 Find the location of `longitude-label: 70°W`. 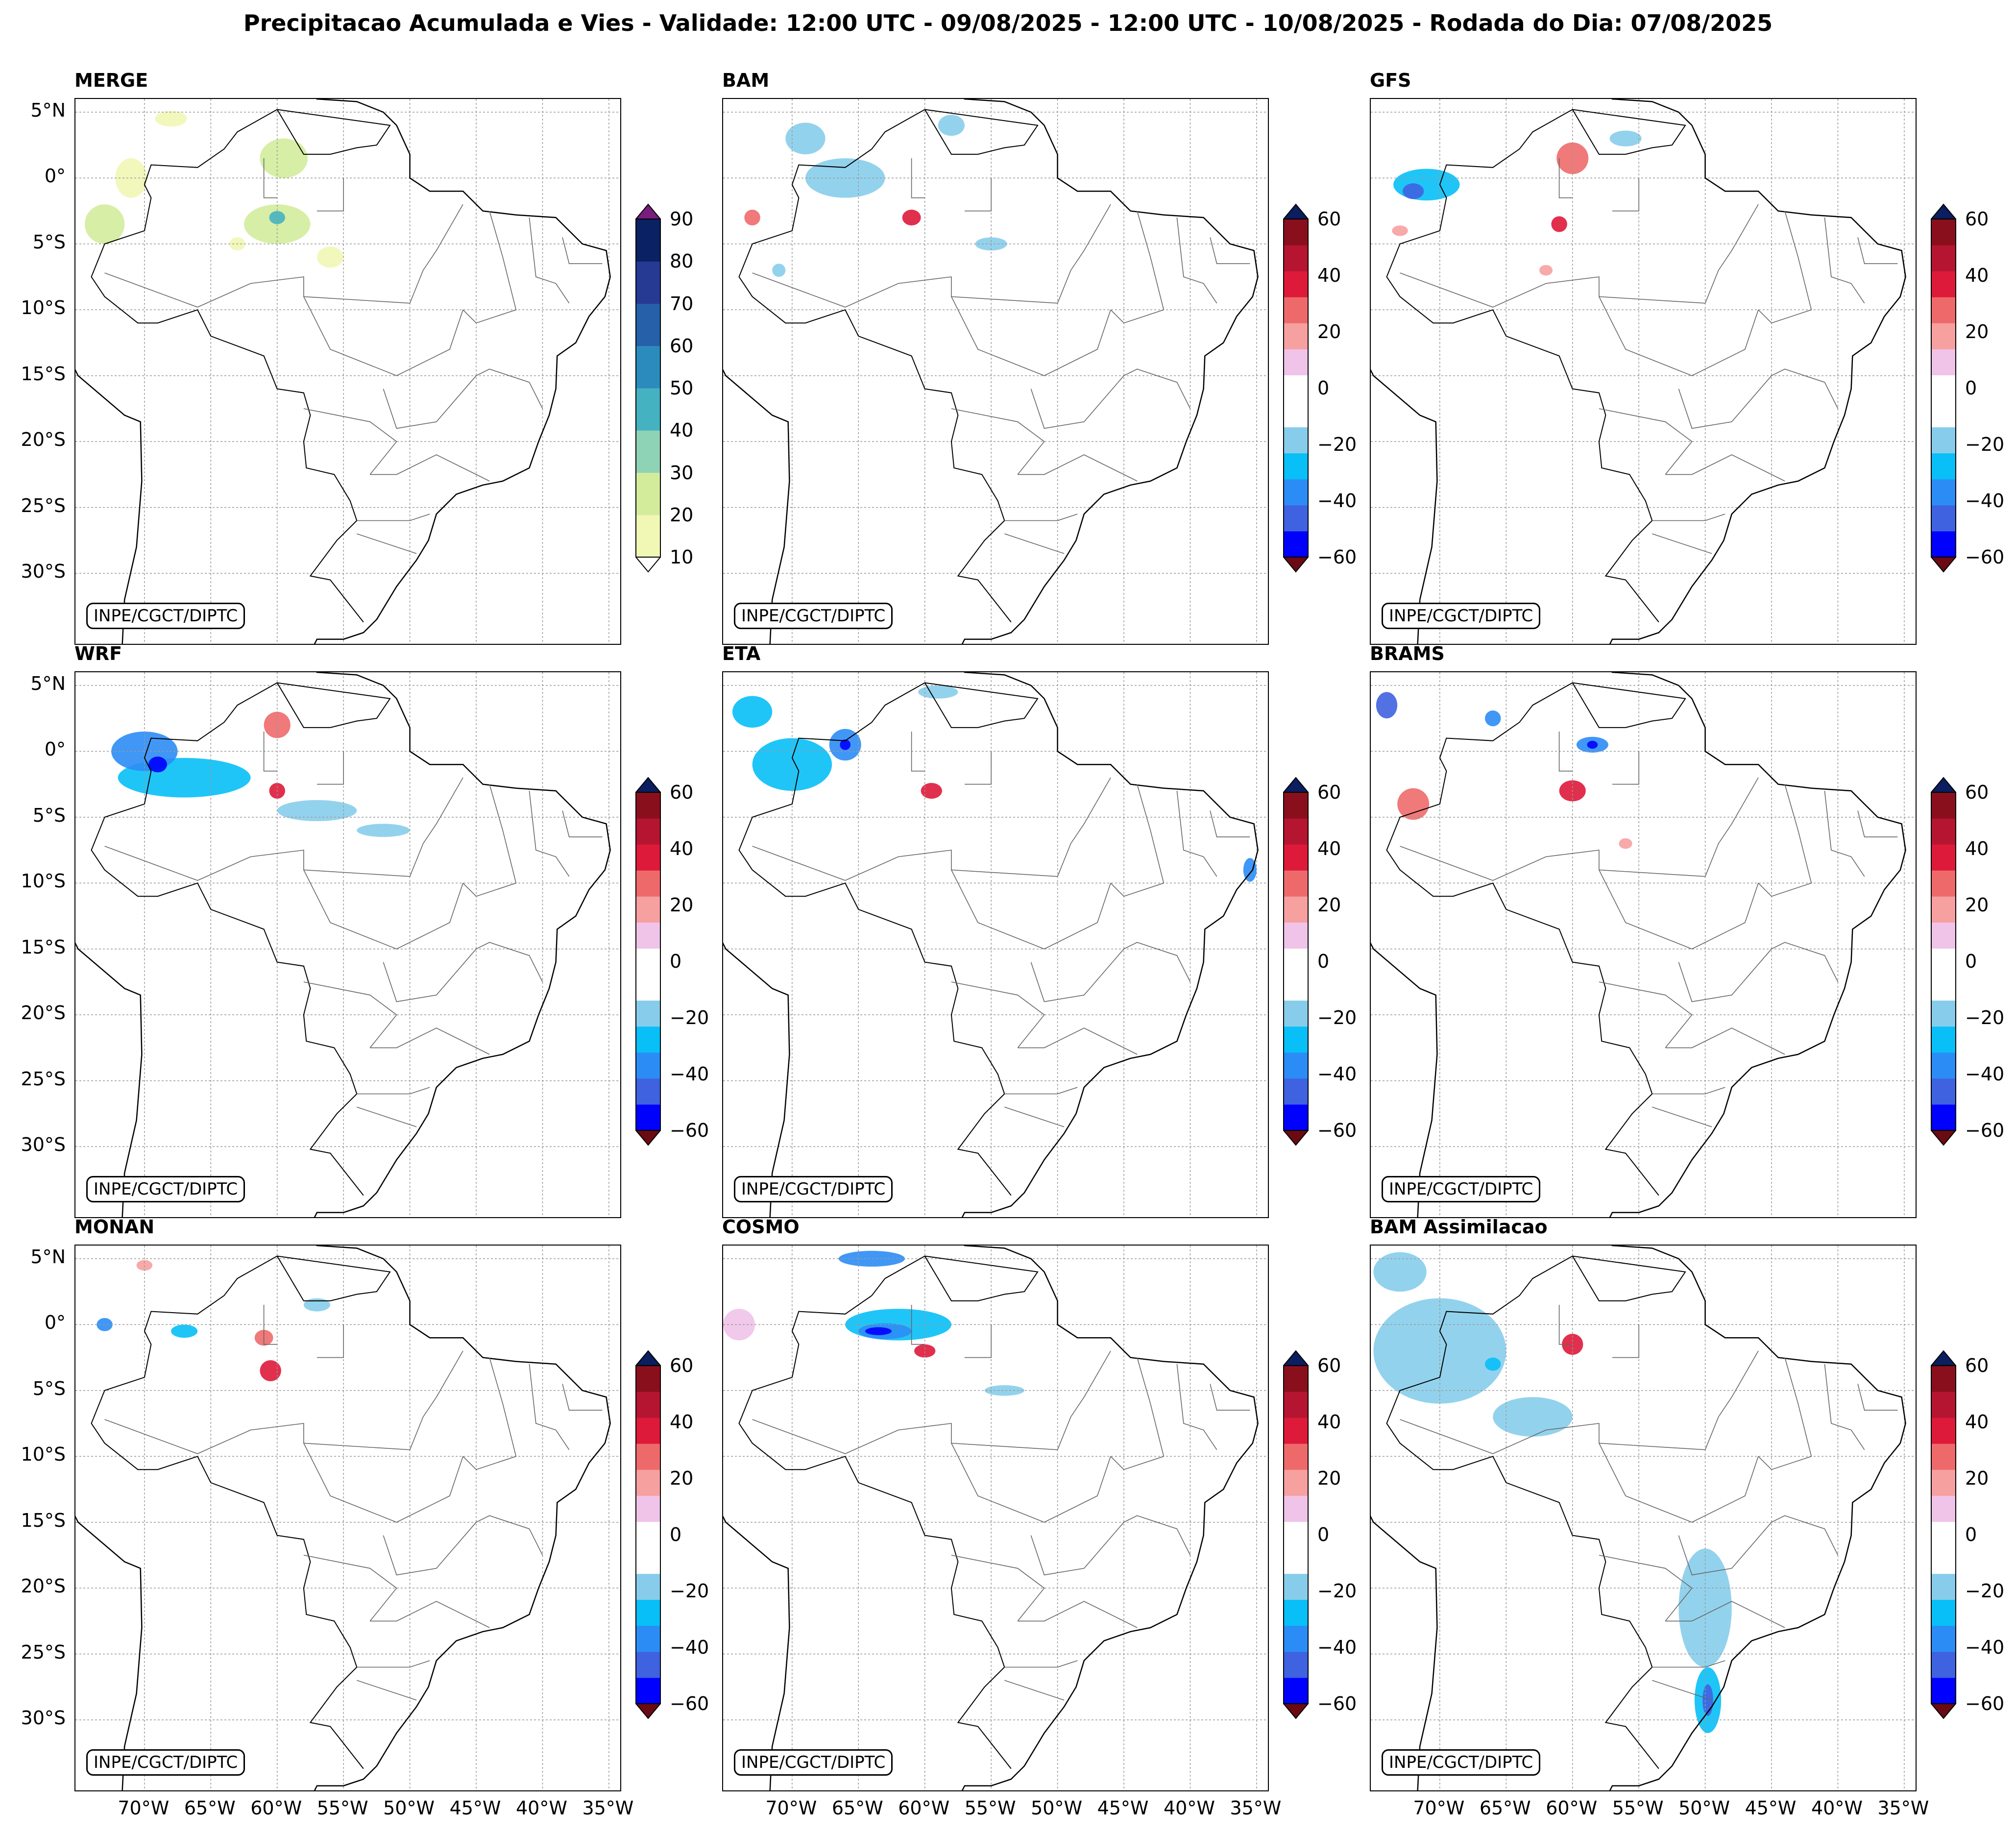

longitude-label: 70°W is located at coordinates (791, 1808).